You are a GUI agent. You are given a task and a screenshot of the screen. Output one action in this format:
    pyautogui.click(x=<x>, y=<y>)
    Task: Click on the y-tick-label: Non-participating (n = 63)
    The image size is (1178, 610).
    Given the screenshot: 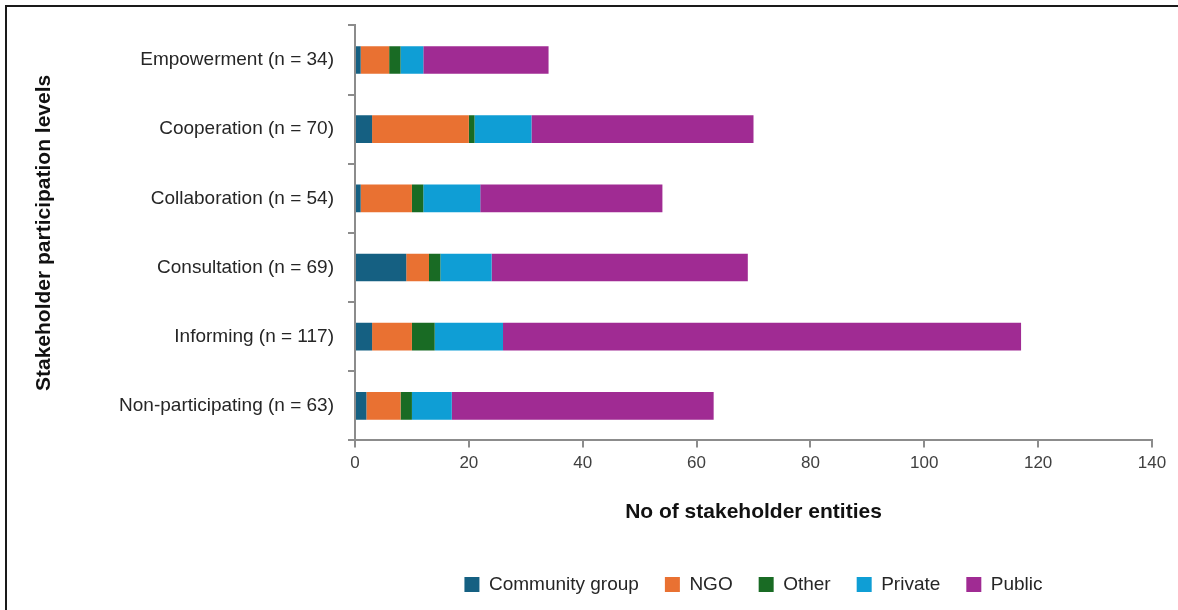 What is the action you would take?
    pyautogui.click(x=226, y=405)
    